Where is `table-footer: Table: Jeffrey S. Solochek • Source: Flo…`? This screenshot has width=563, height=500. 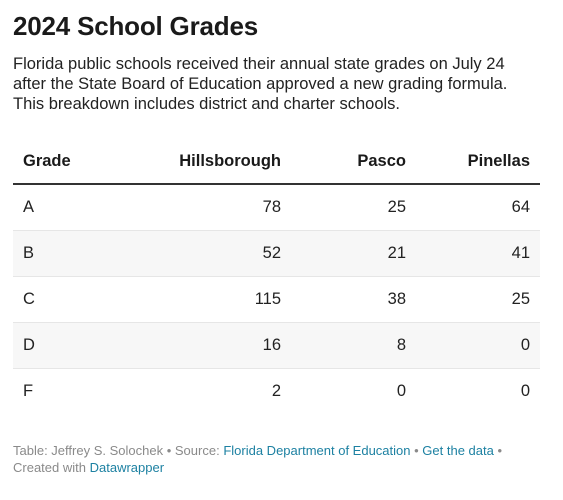
table-footer: Table: Jeffrey S. Solochek • Source: Flo… is located at coordinates (276, 459).